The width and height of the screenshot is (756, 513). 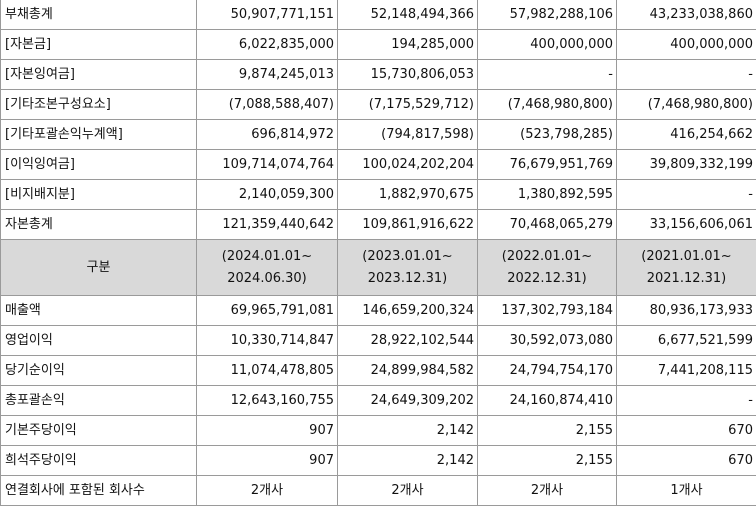 I want to click on cell-value: 24,649,309,202, so click(x=407, y=400).